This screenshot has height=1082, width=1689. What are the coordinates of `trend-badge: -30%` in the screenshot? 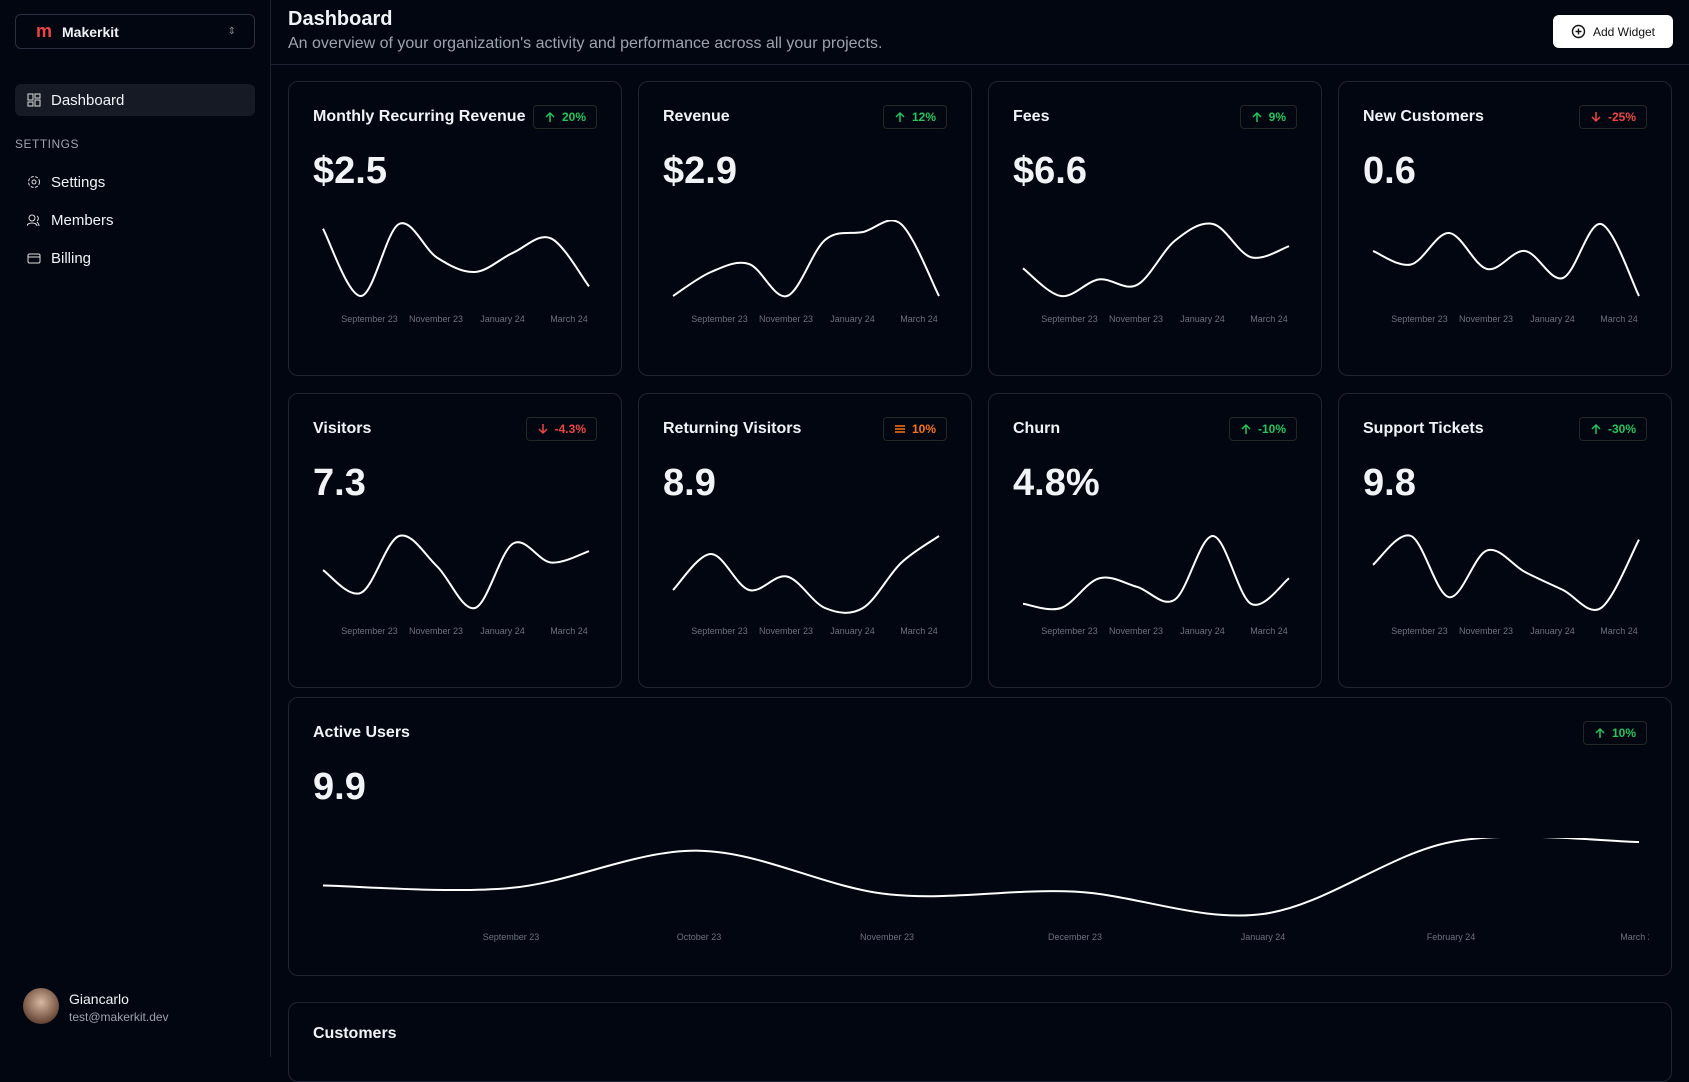 It's located at (1612, 429).